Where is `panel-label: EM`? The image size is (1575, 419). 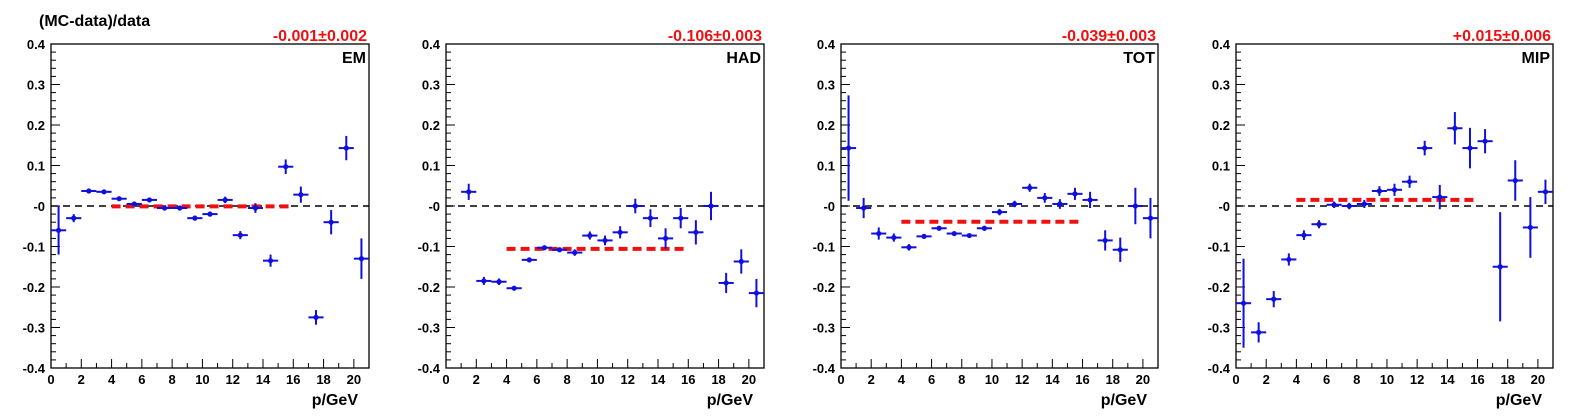 panel-label: EM is located at coordinates (354, 58).